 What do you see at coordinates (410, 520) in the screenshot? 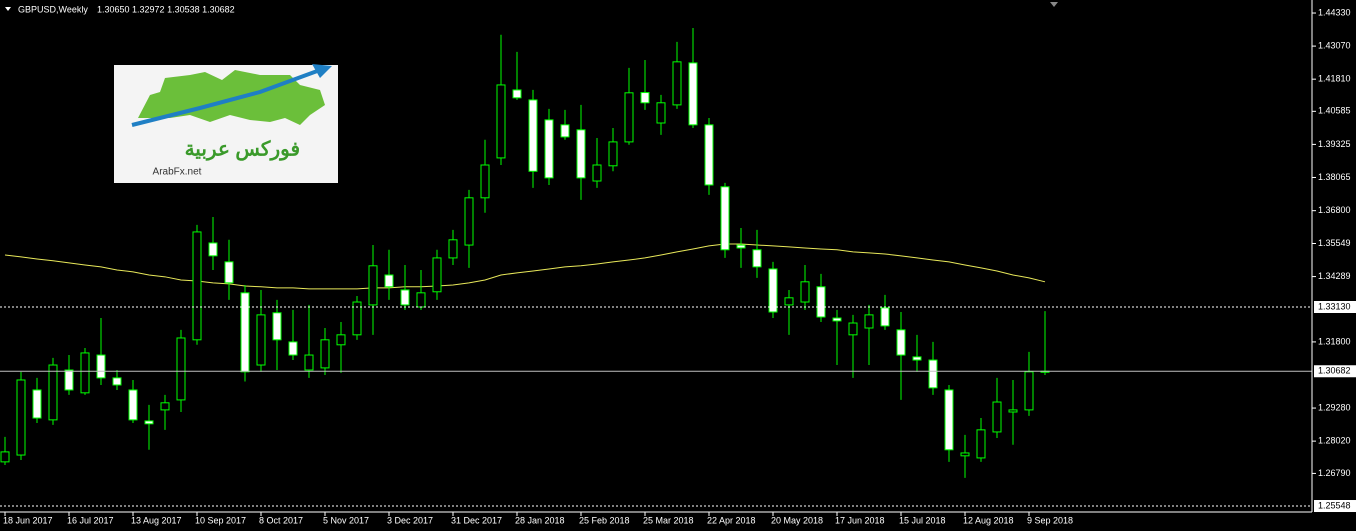
I see `x-tick-label: 3 Dec 2017` at bounding box center [410, 520].